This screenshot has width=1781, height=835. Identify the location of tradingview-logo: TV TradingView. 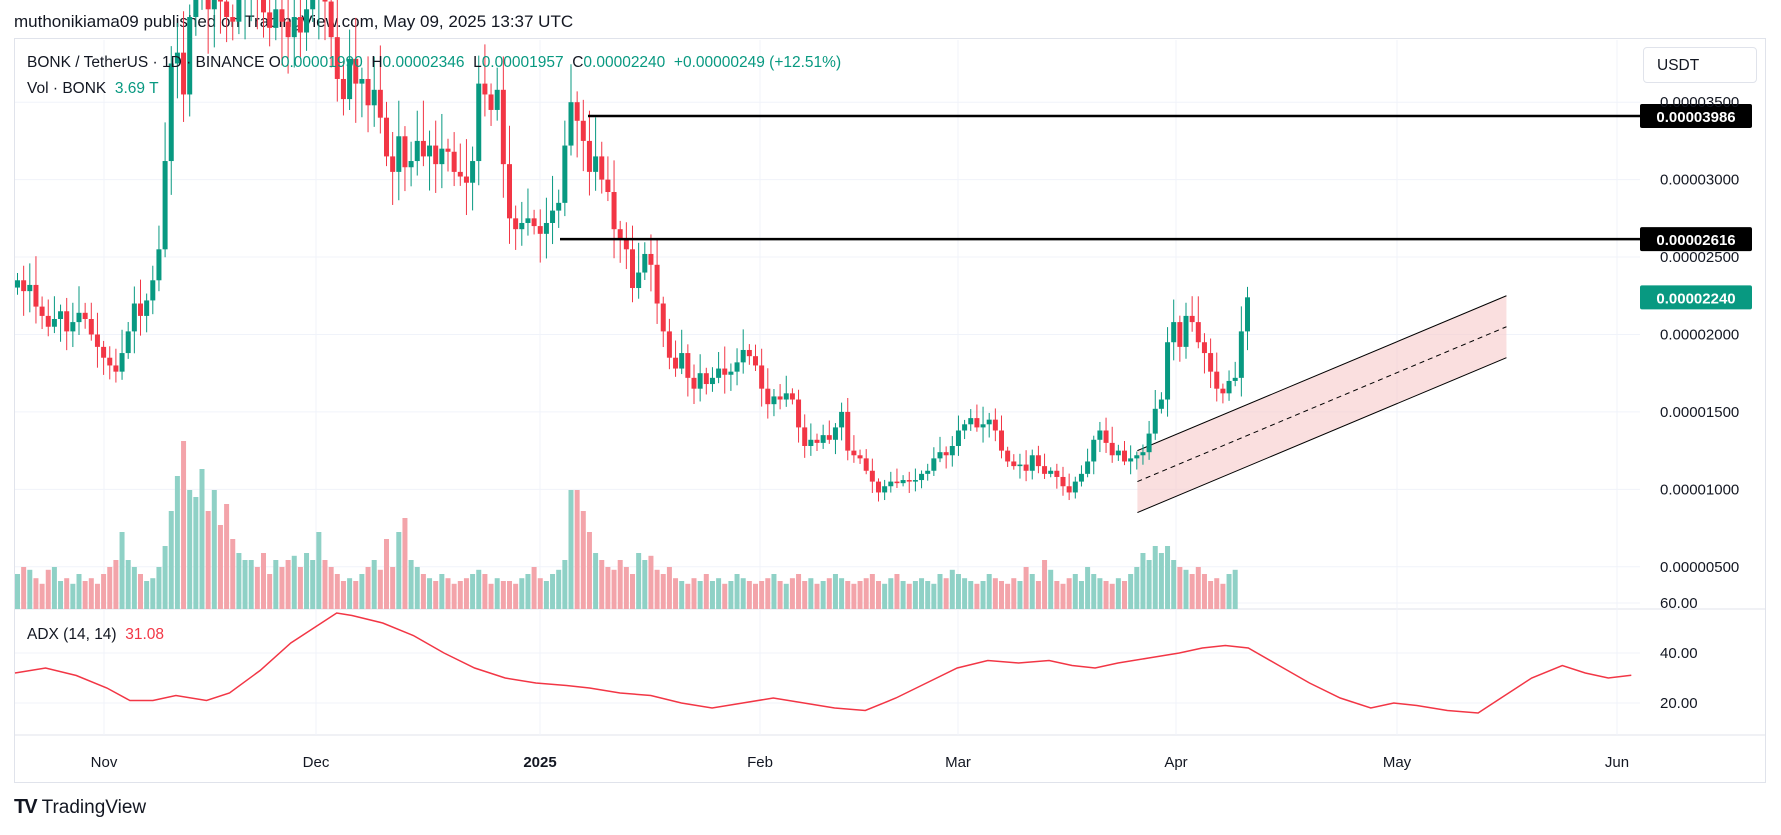
(80, 807).